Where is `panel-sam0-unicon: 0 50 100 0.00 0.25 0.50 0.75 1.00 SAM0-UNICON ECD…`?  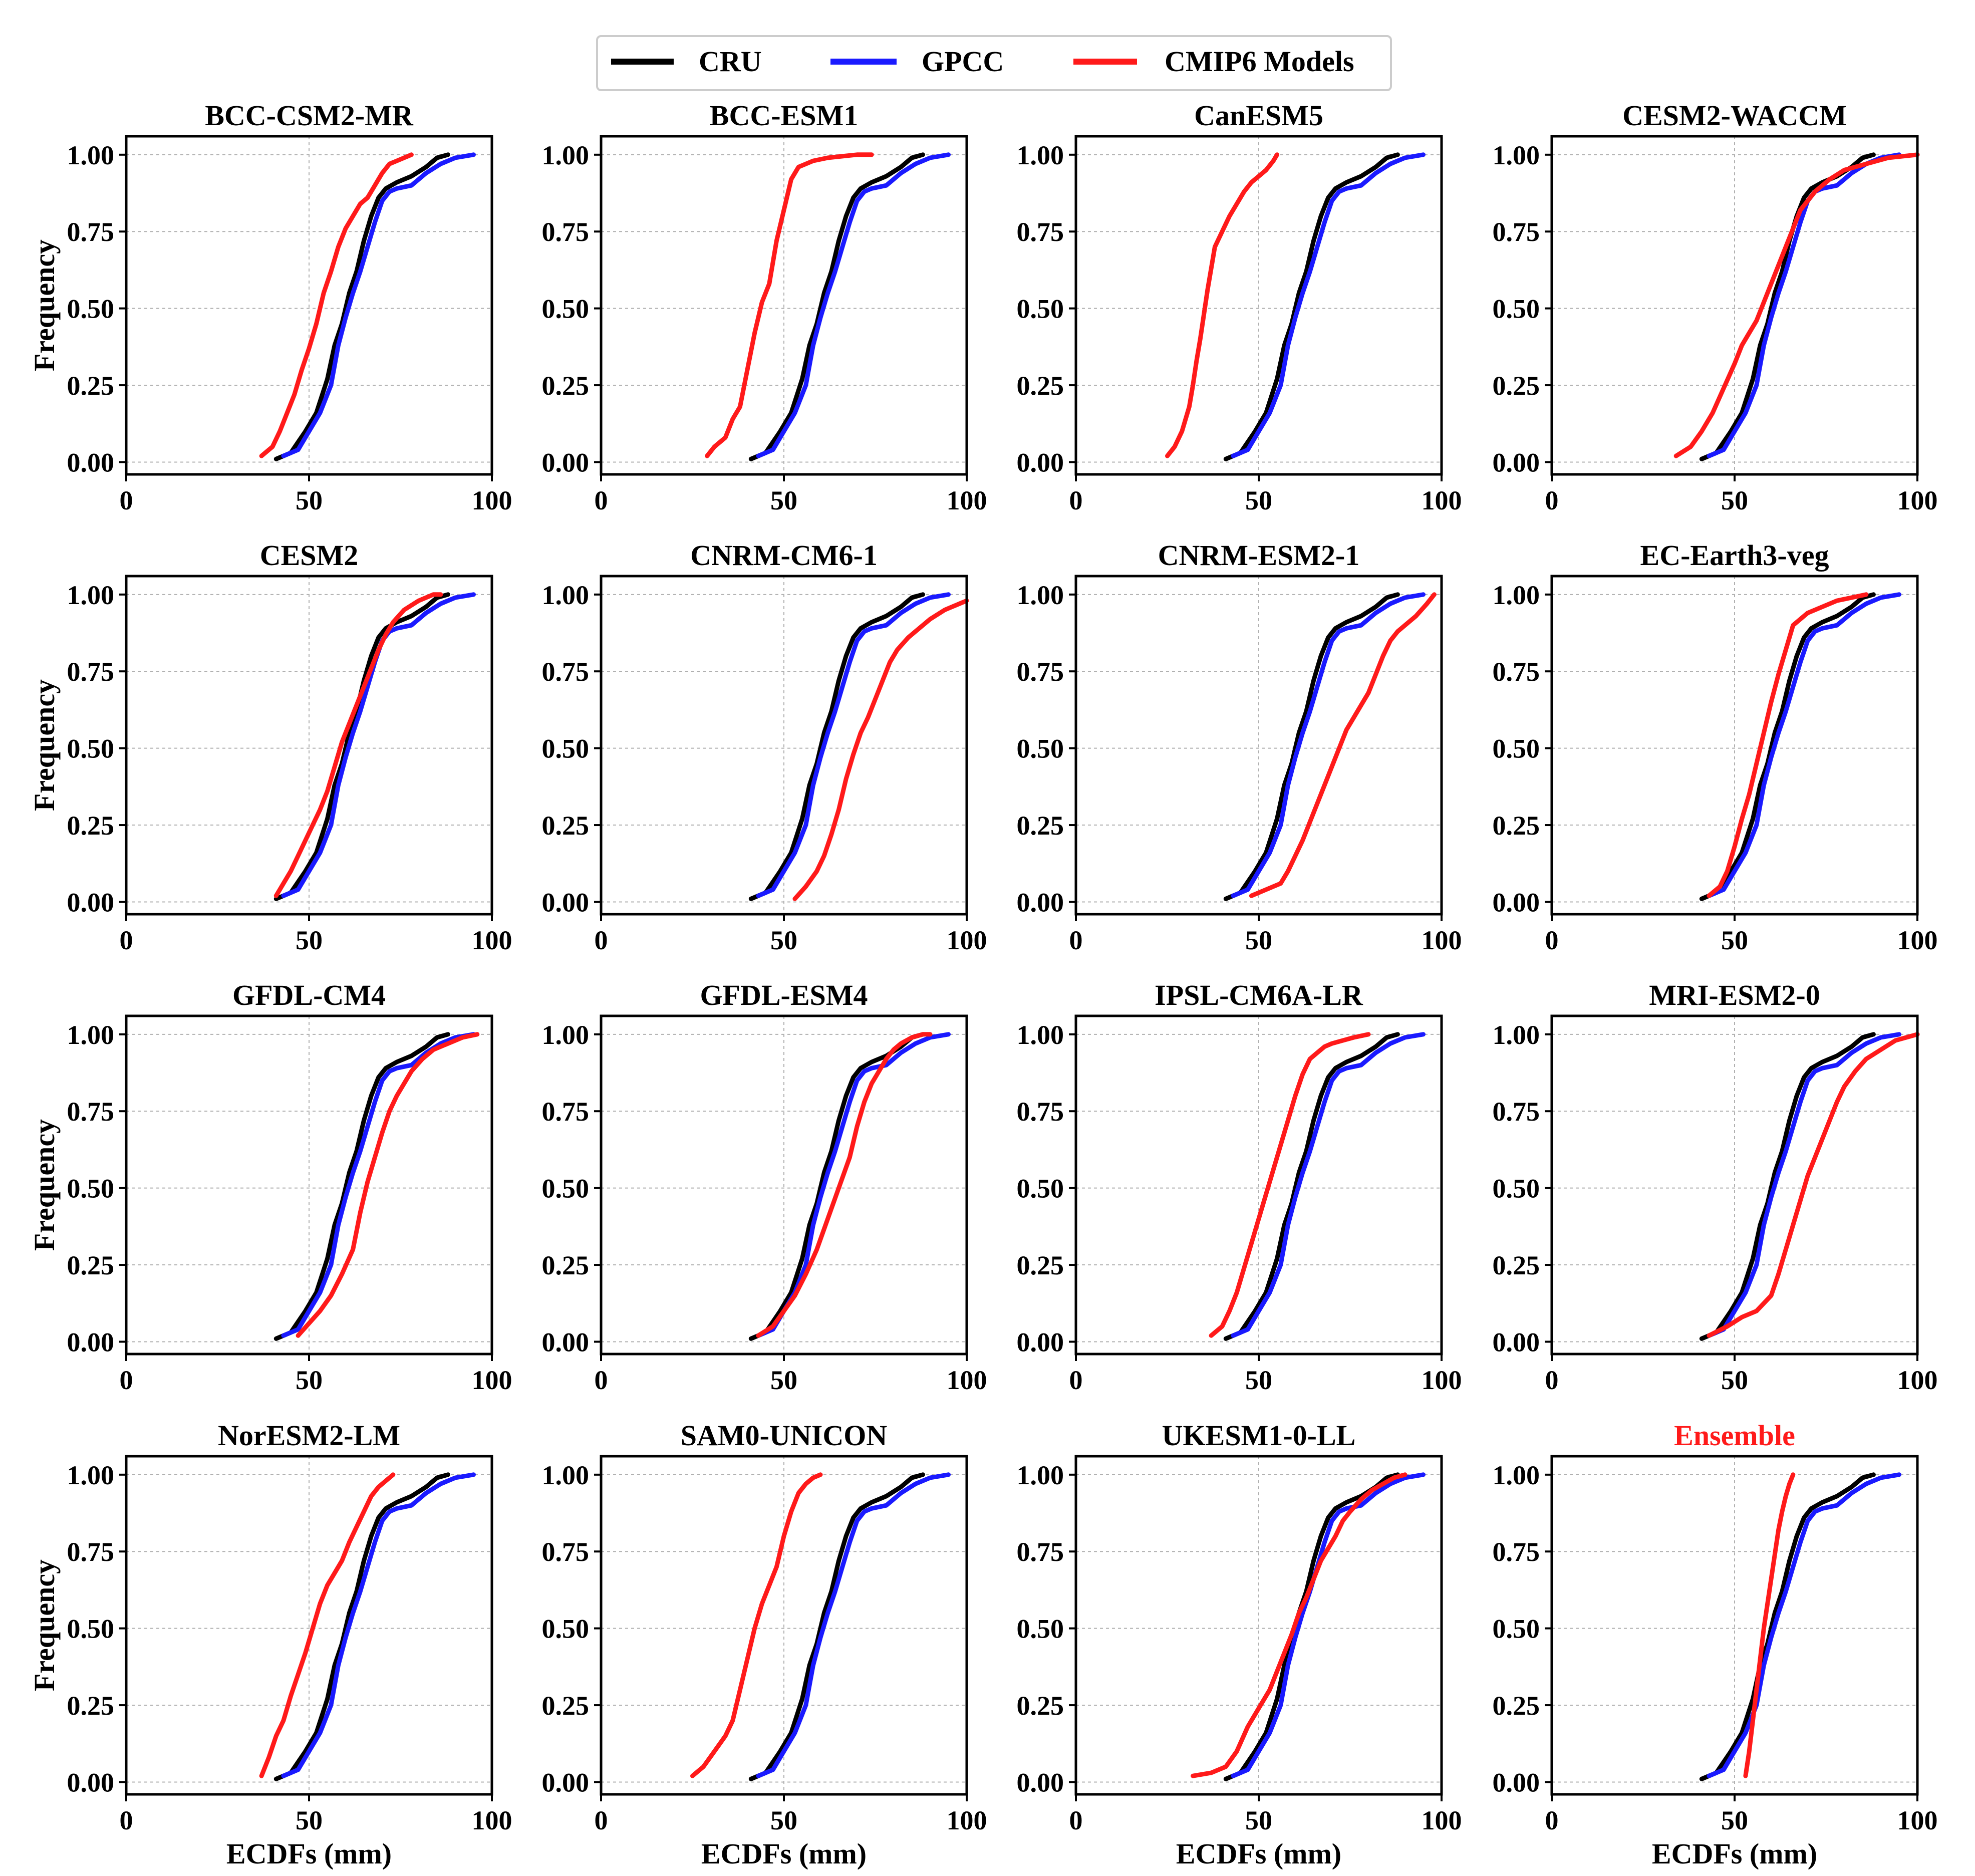 panel-sam0-unicon: 0 50 100 0.00 0.25 0.50 0.75 1.00 SAM0-UNICON ECD… is located at coordinates (764, 1644).